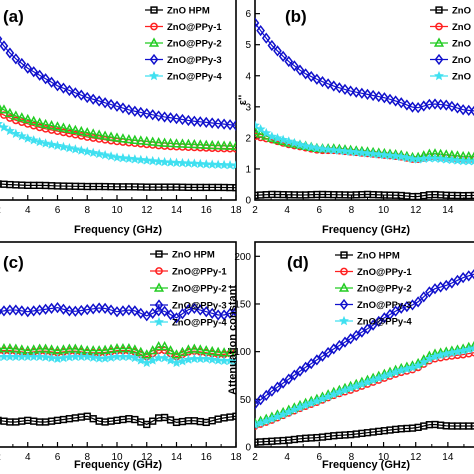  Describe the element at coordinates (246, 400) in the screenshot. I see `y-tick-label: 50` at that location.